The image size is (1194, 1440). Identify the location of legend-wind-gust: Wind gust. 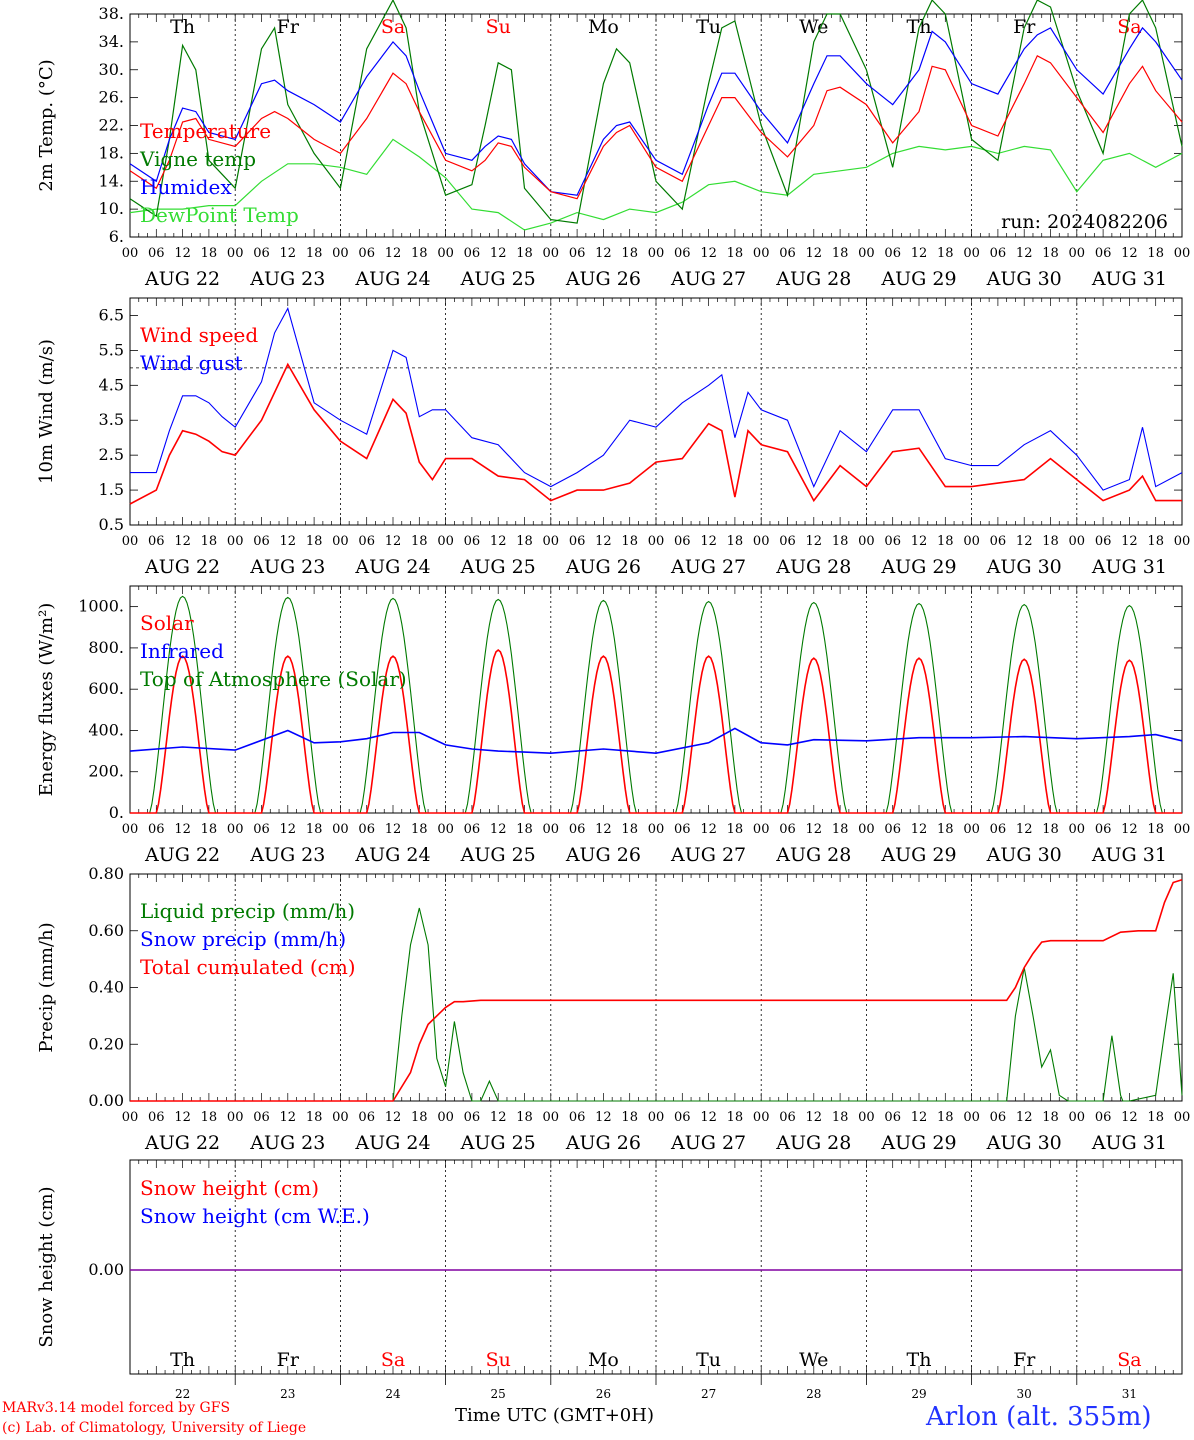
(191, 363).